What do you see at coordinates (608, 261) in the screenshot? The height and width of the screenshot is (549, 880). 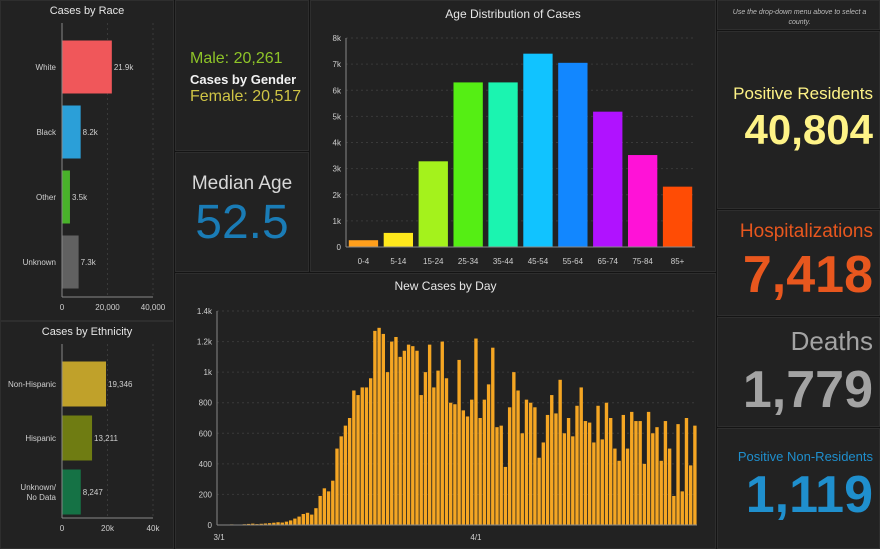 I see `x-category-label: 65-74` at bounding box center [608, 261].